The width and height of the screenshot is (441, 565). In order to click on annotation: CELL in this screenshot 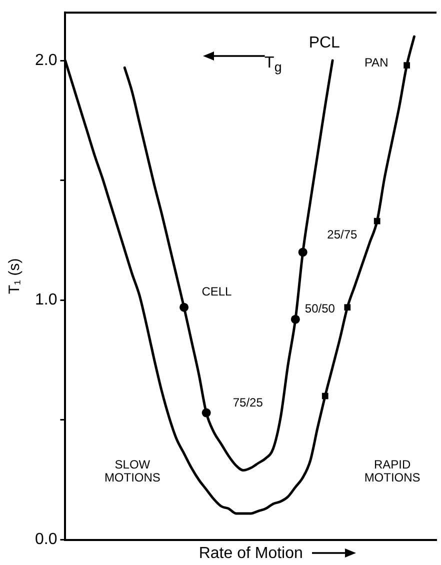, I will do `click(217, 291)`.